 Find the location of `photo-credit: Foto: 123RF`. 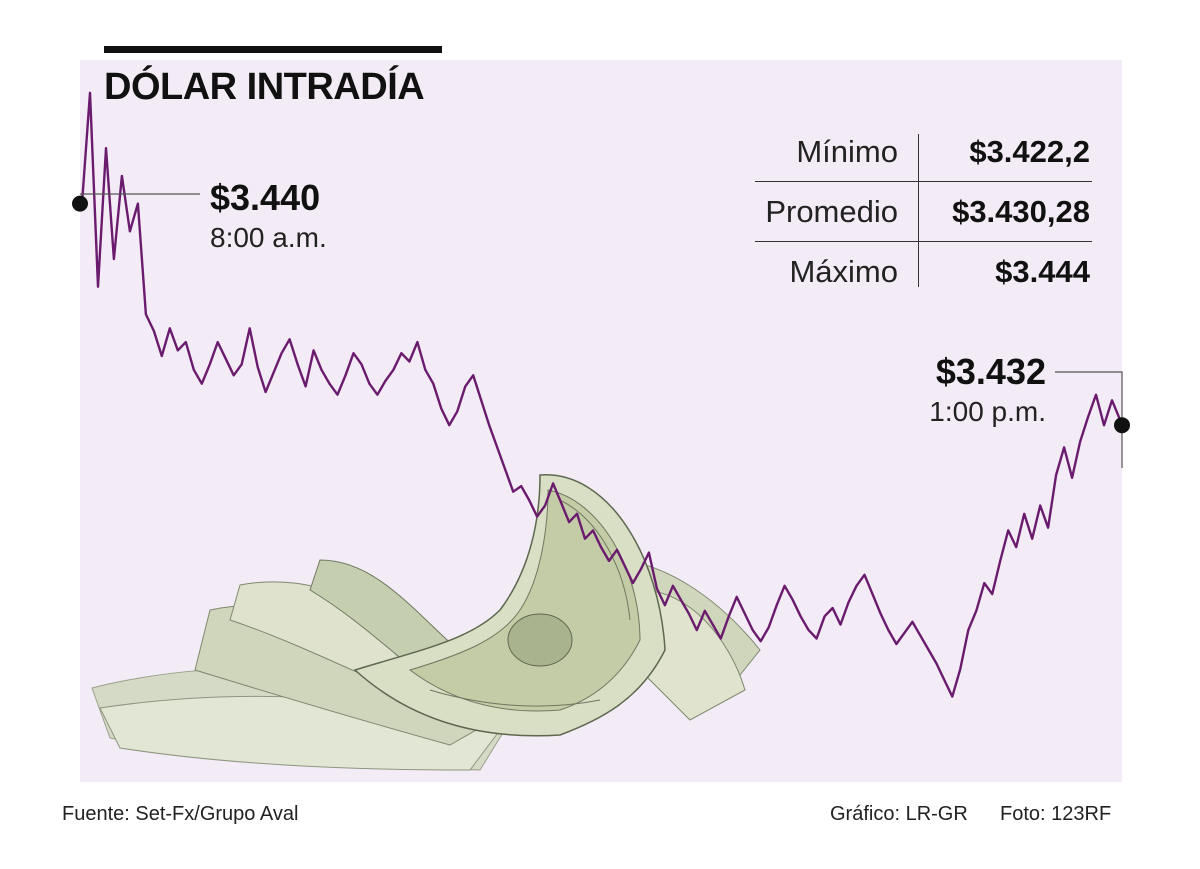

photo-credit: Foto: 123RF is located at coordinates (1056, 814).